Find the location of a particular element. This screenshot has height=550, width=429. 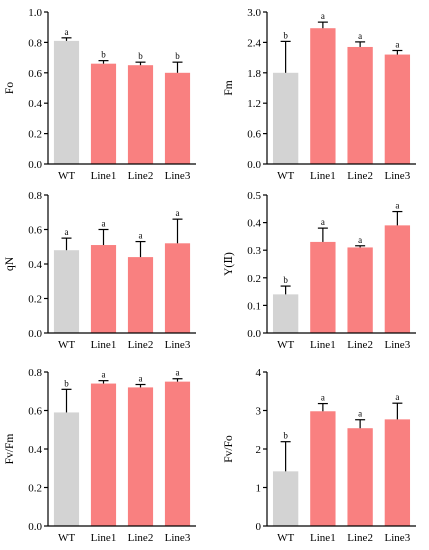

y-axis-title: Fm is located at coordinates (229, 87).